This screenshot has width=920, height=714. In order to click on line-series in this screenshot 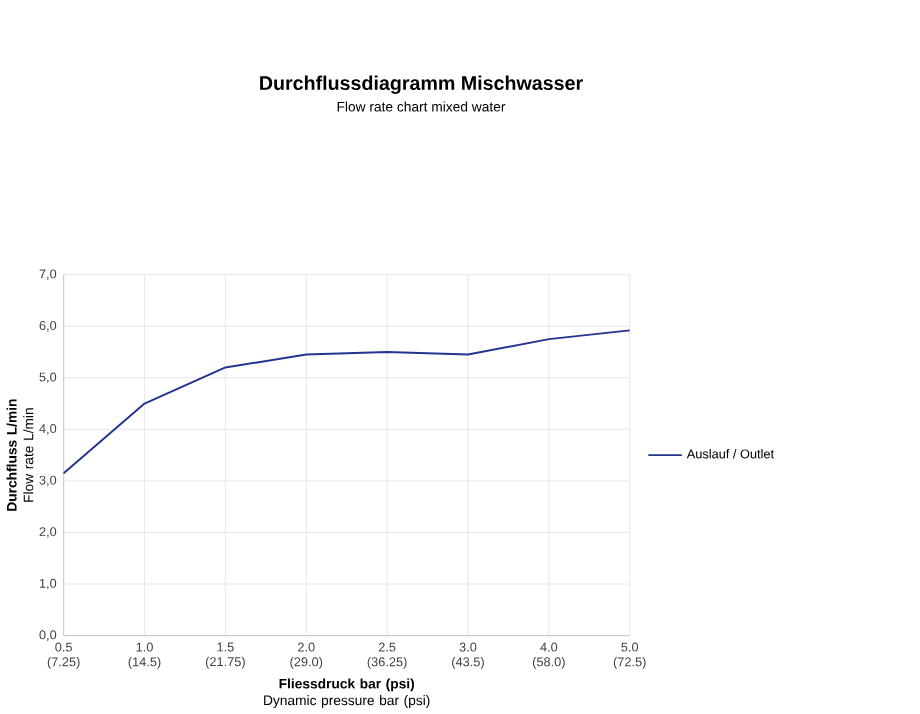, I will do `click(346, 401)`.